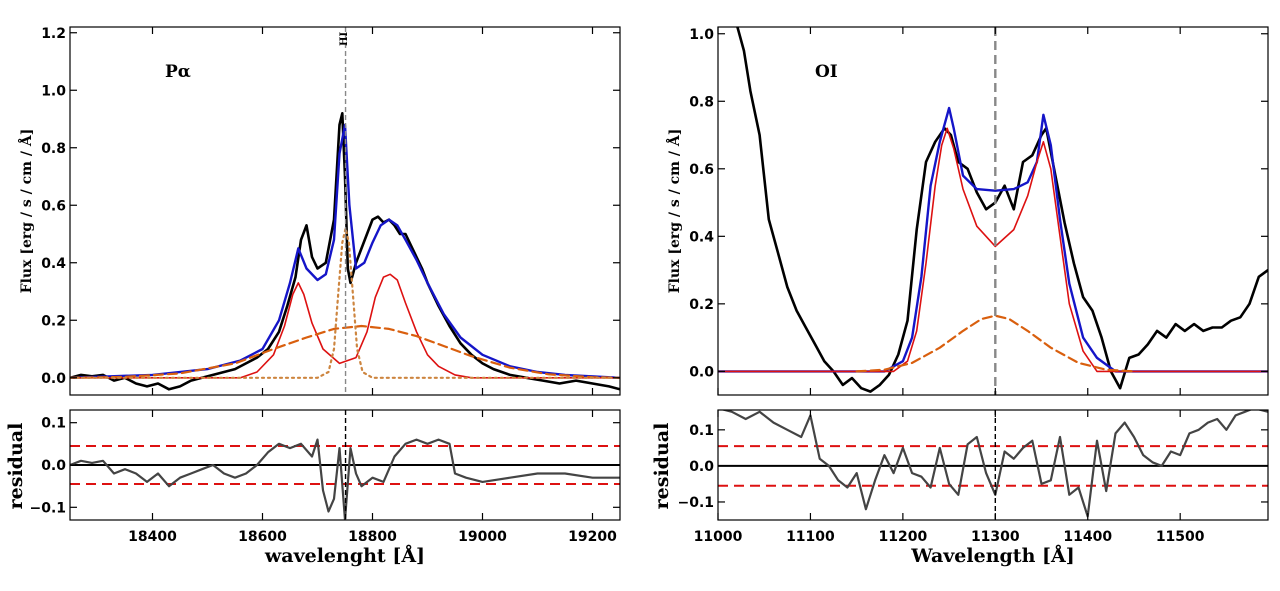  What do you see at coordinates (1180, 537) in the screenshot?
I see `xtick-label: 11500` at bounding box center [1180, 537].